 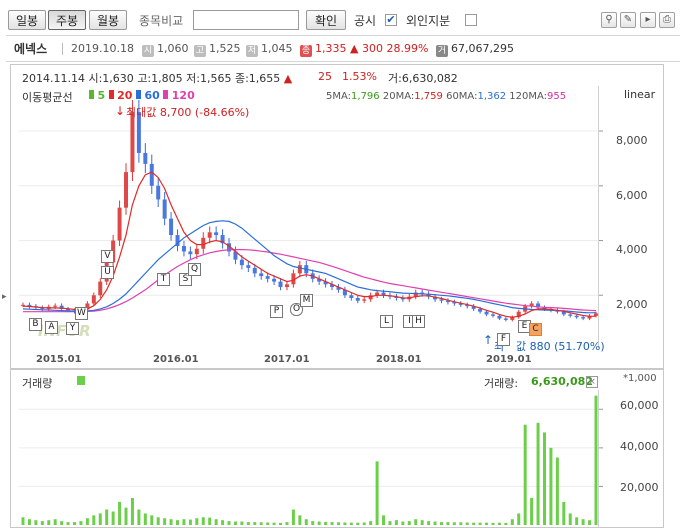 I want to click on ma120-line, so click(x=310, y=281).